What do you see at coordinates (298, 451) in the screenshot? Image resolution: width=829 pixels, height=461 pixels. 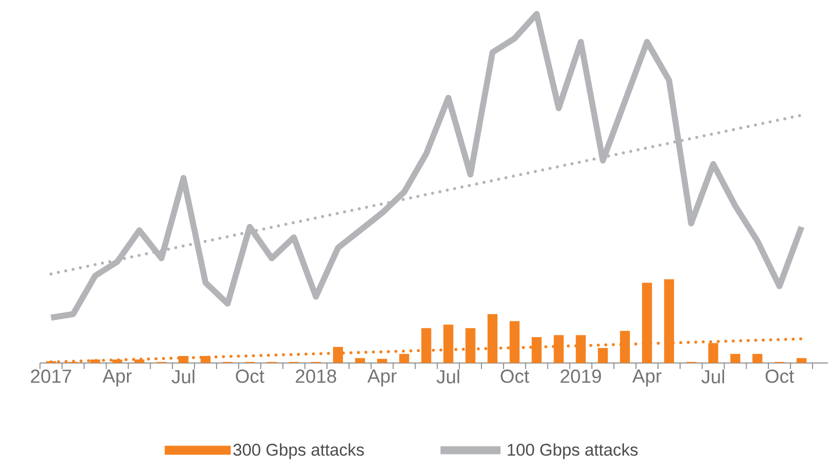 I see `legend-label: 300 Gbps attacks` at bounding box center [298, 451].